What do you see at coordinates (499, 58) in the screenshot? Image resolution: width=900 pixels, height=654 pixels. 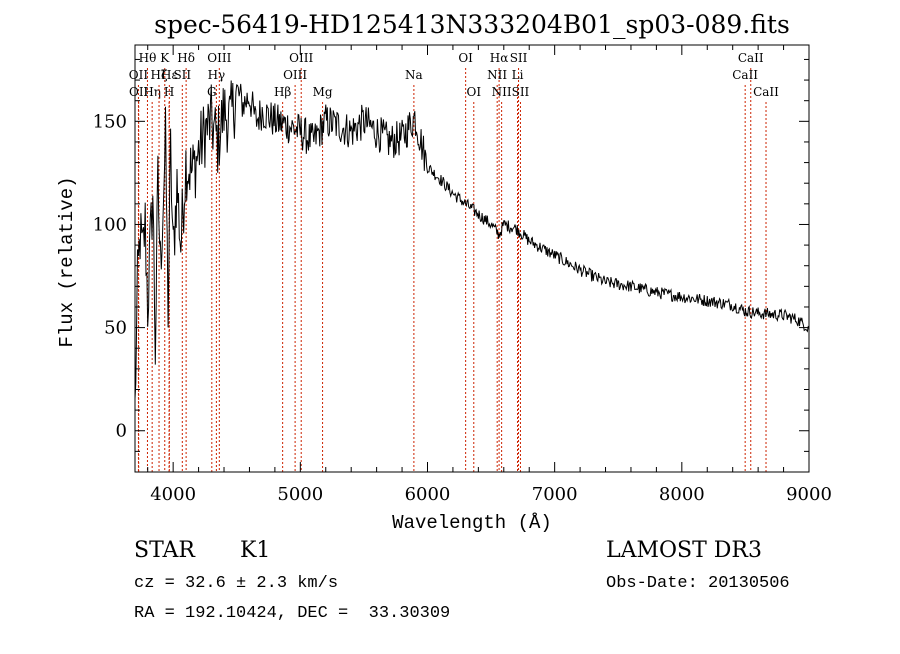 I see `line-marker-label: Hα` at bounding box center [499, 58].